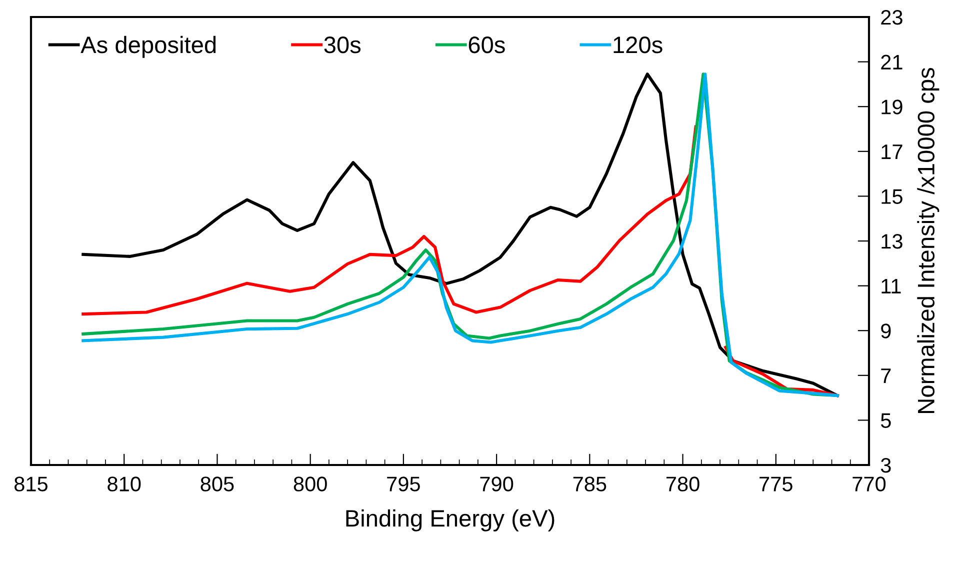  I want to click on y-tick-label: 11, so click(891, 286).